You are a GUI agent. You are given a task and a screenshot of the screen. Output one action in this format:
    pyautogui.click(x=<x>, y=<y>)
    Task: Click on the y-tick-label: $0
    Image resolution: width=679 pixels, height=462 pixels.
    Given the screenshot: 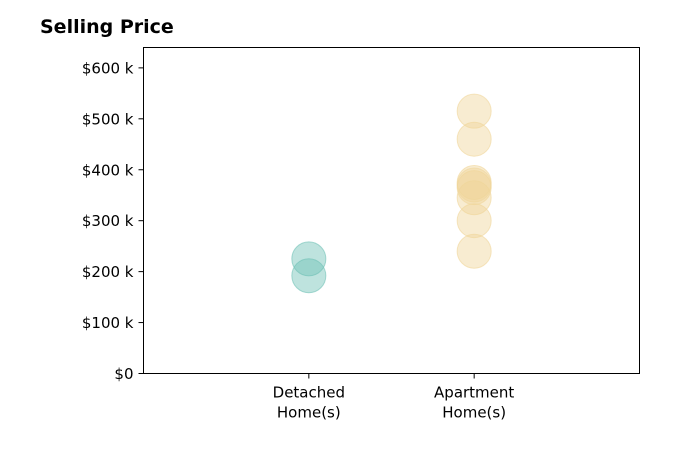 What is the action you would take?
    pyautogui.click(x=123, y=374)
    